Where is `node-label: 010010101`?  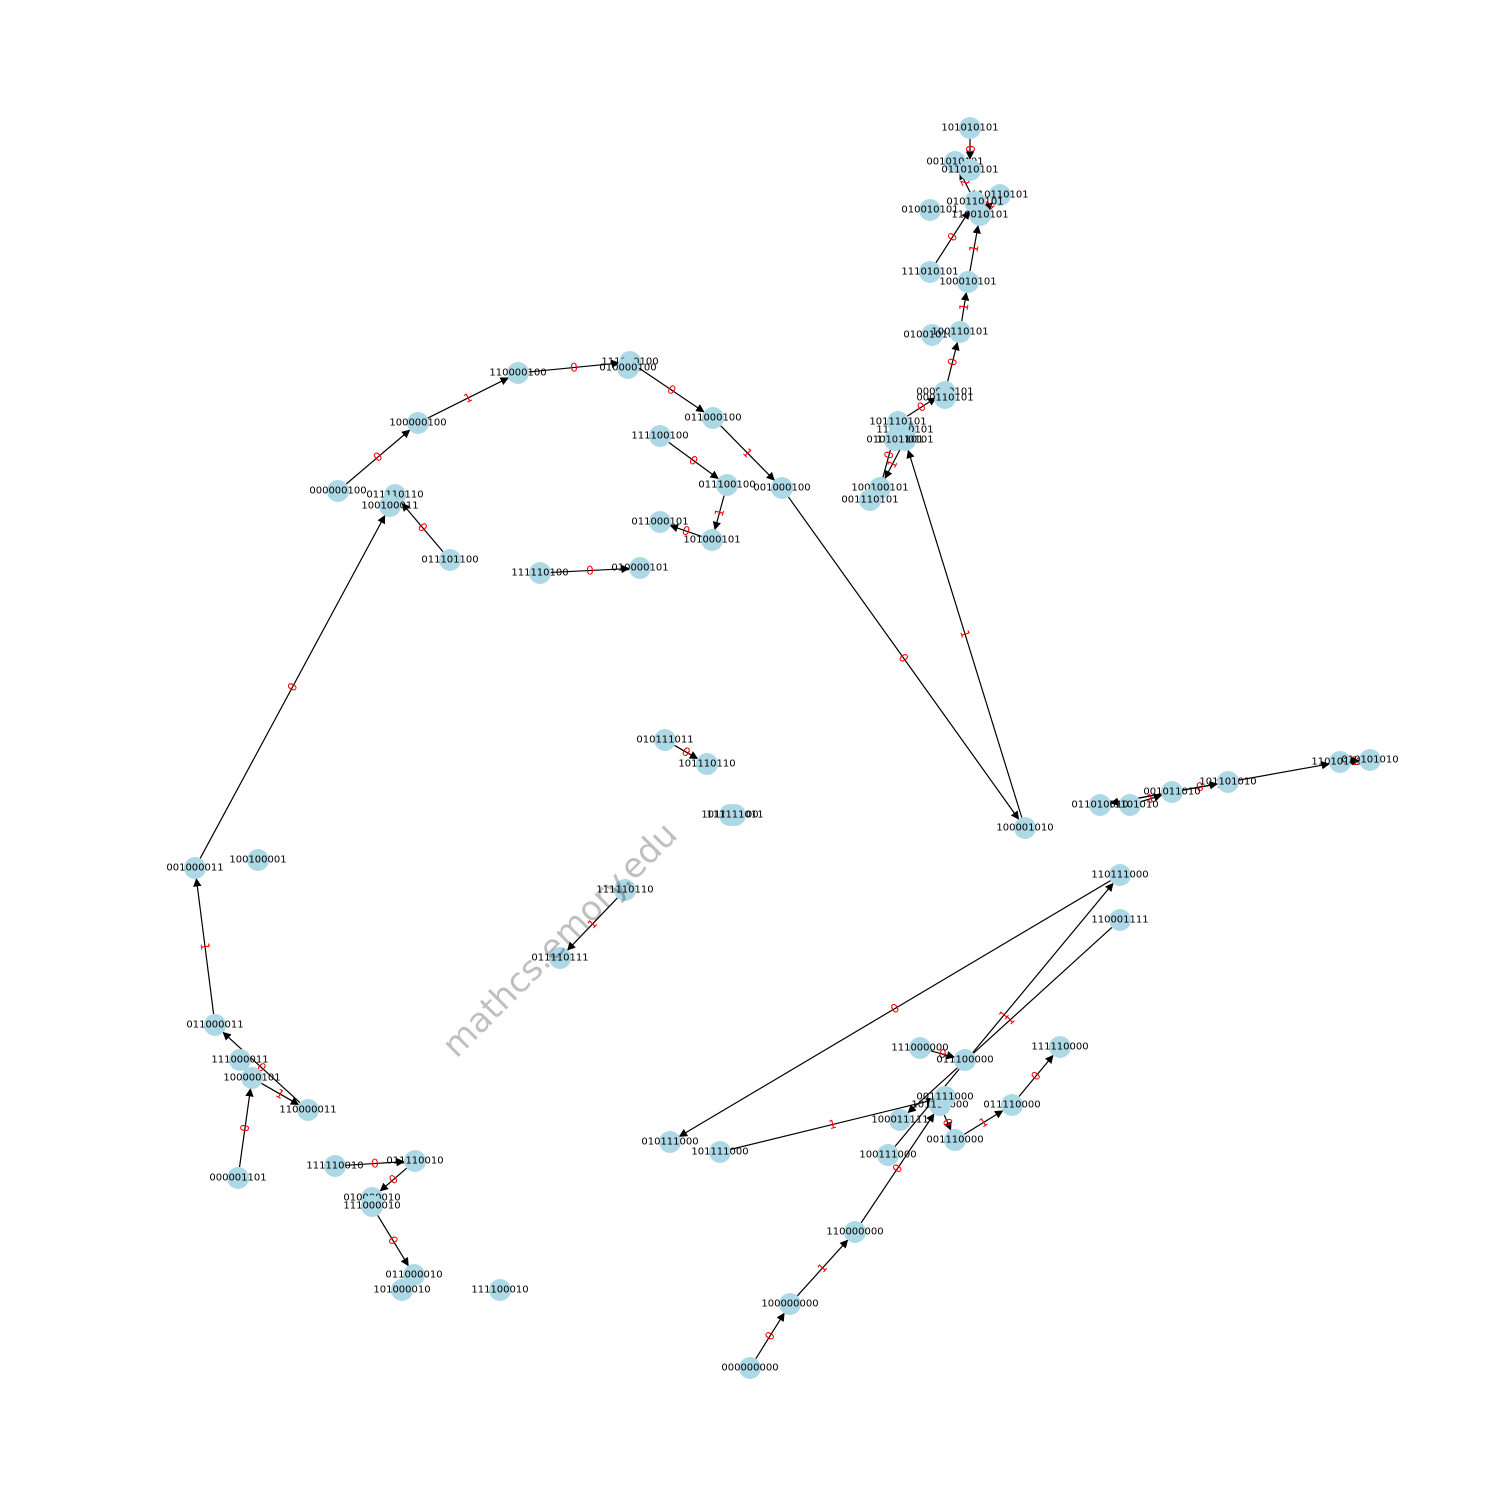
node-label: 010010101 is located at coordinates (929, 210).